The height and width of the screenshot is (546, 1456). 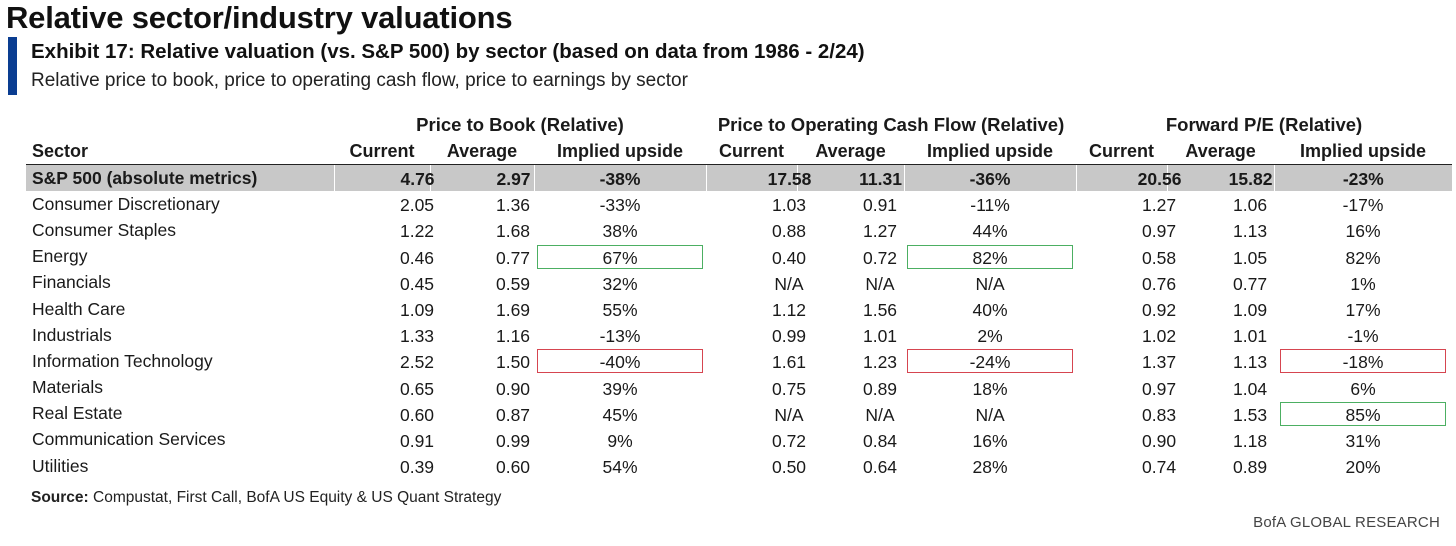 What do you see at coordinates (513, 414) in the screenshot?
I see `value: 0.87` at bounding box center [513, 414].